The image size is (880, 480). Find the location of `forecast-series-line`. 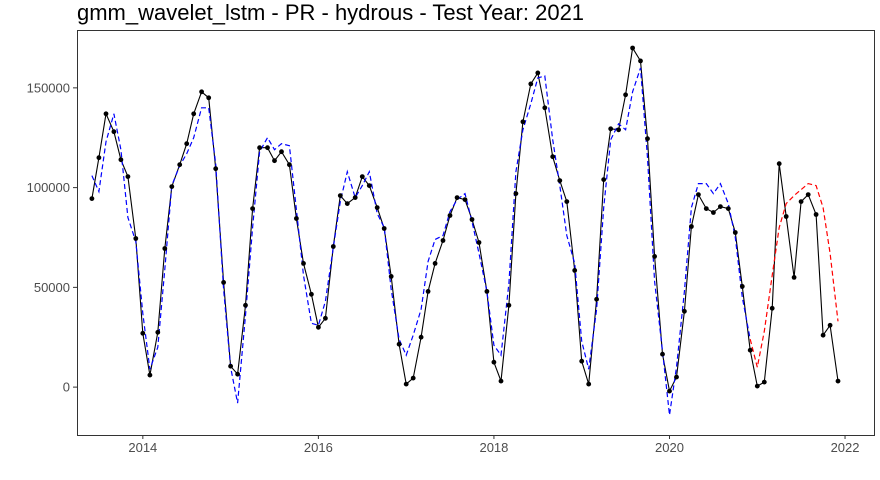

forecast-series-line is located at coordinates (794, 275).